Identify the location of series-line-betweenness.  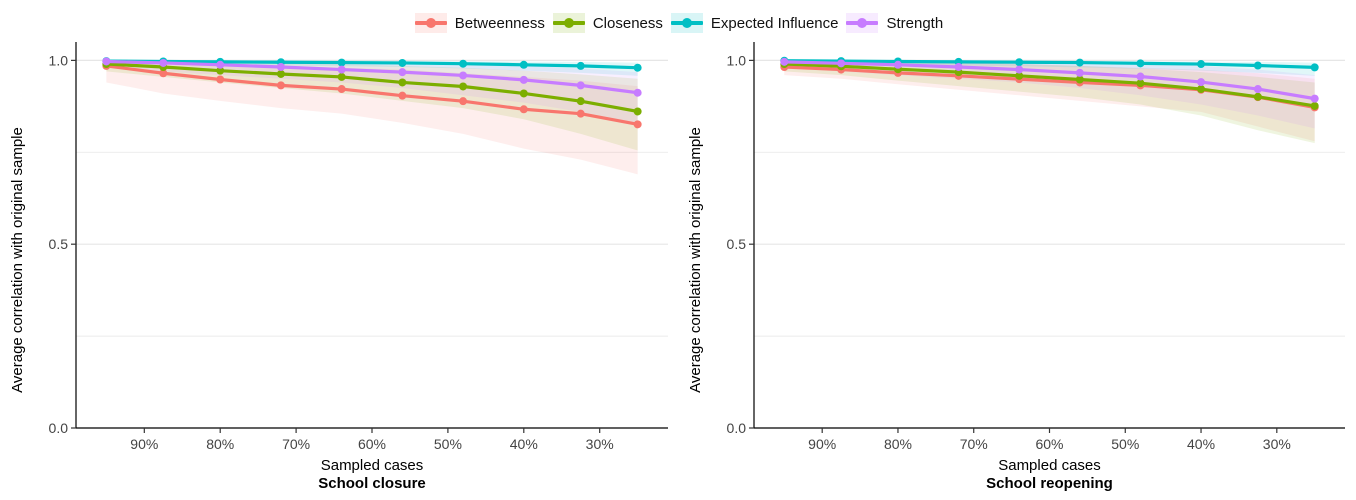
(372, 95).